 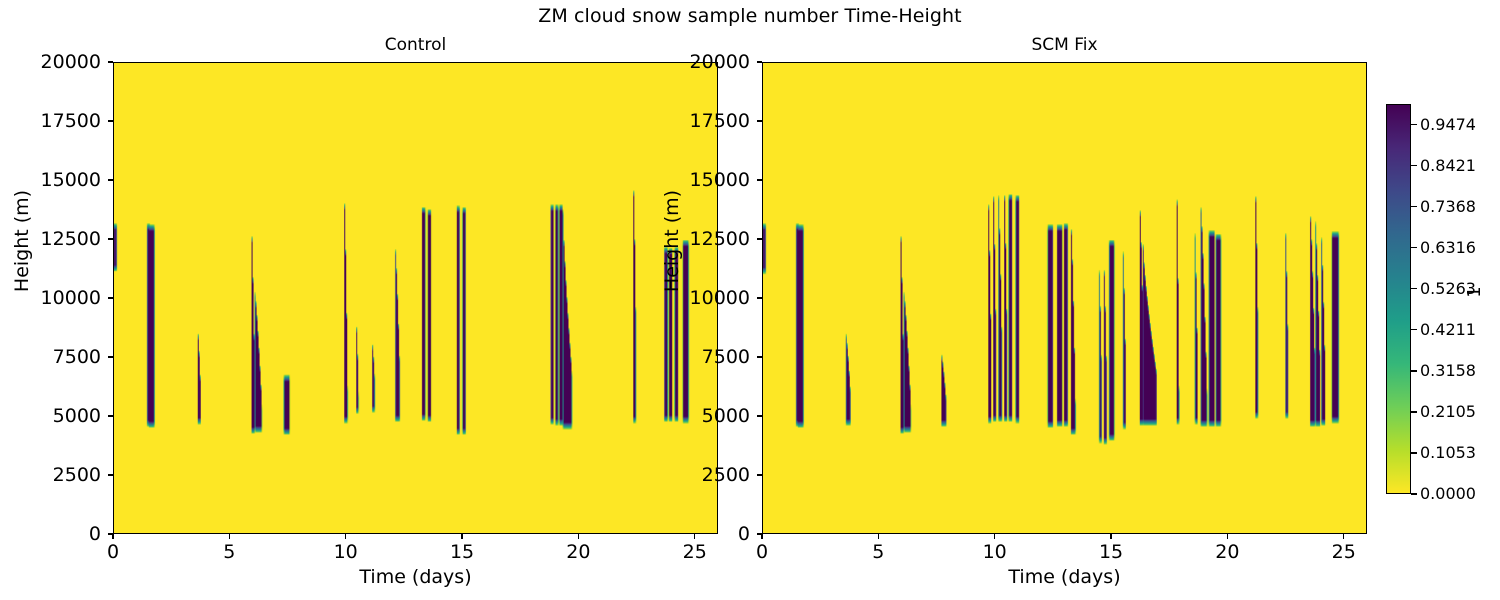 I want to click on y-tick-label-control: 2500, so click(x=76, y=475).